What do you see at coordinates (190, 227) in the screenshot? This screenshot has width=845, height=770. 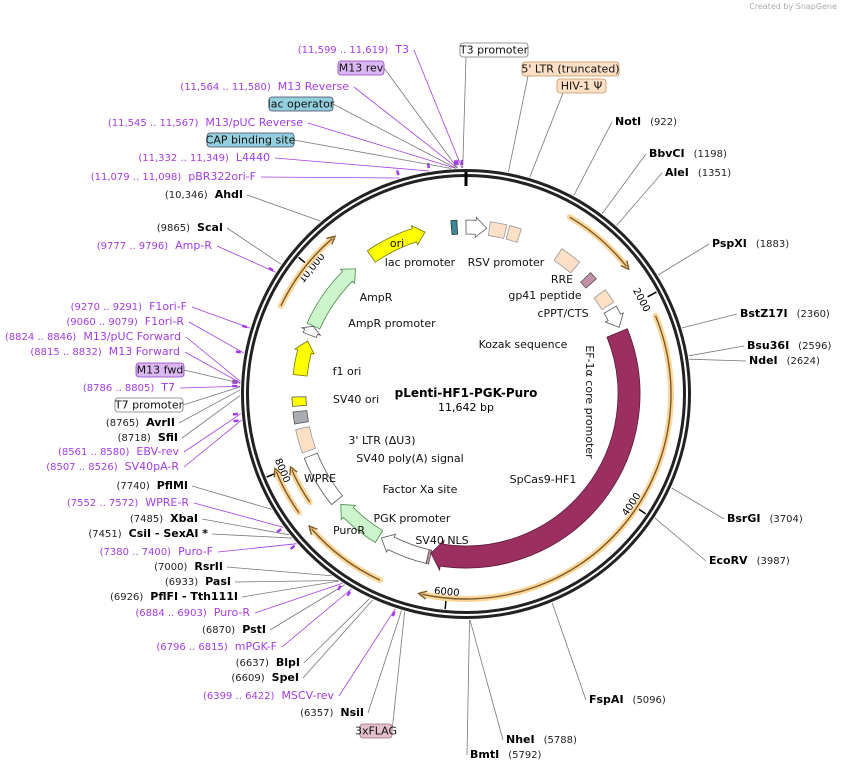 I see `enzyme-site-label: (9865) ScaI` at bounding box center [190, 227].